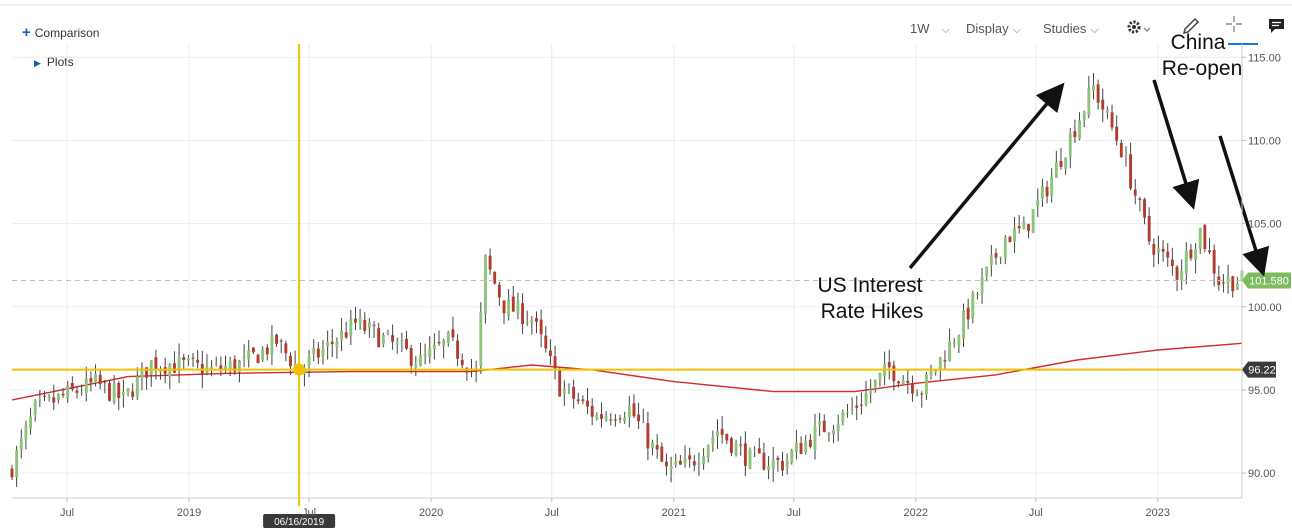  I want to click on moving-average-layer, so click(627, 371).